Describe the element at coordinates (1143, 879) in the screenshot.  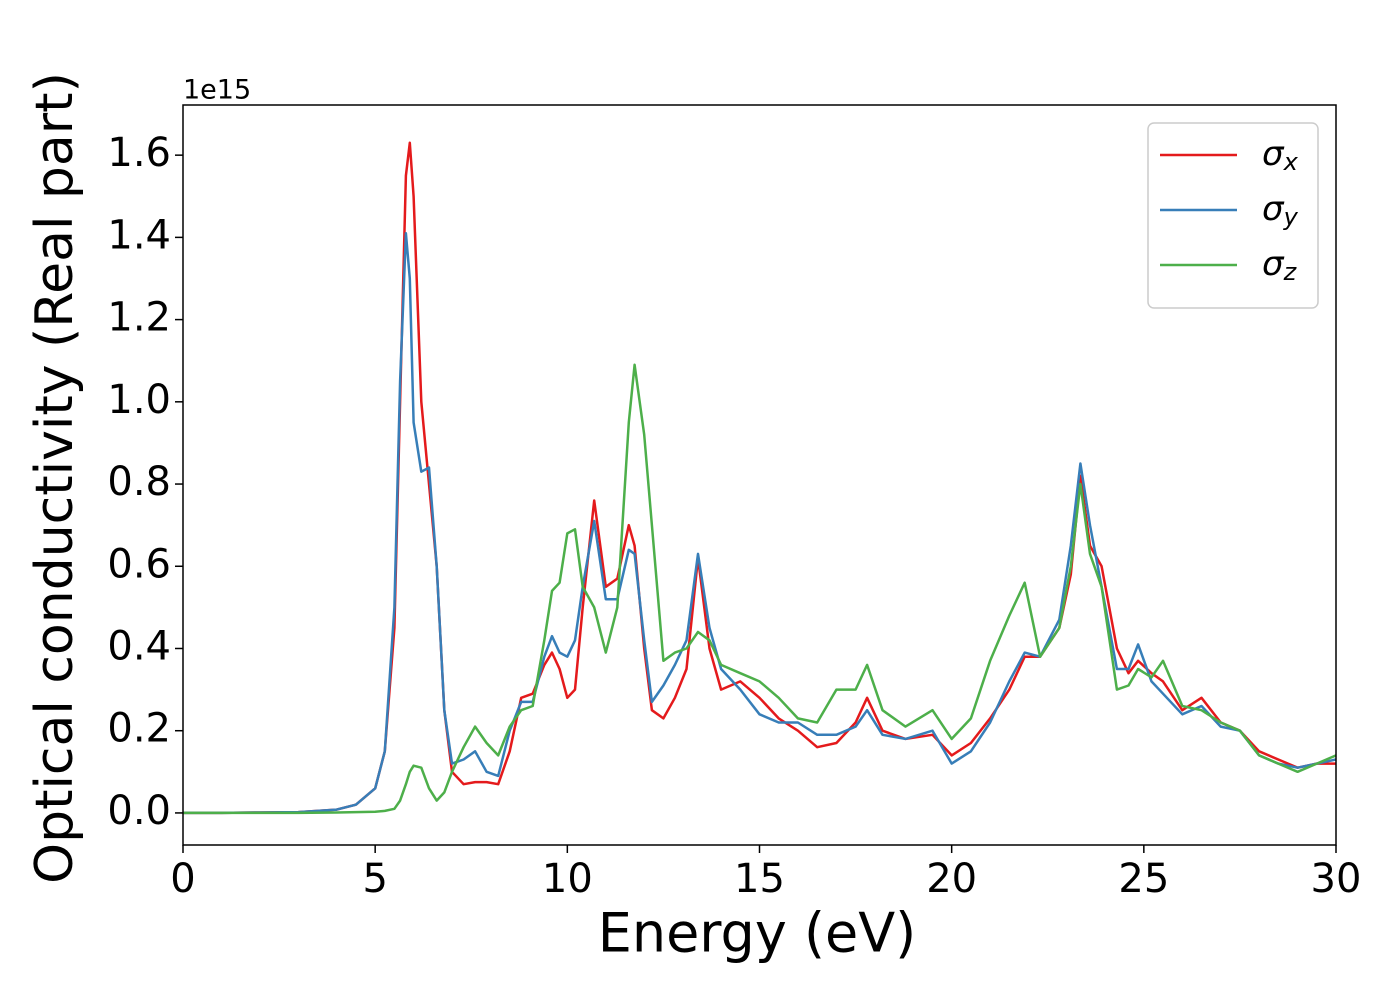
I see `x-tick-label: 25` at that location.